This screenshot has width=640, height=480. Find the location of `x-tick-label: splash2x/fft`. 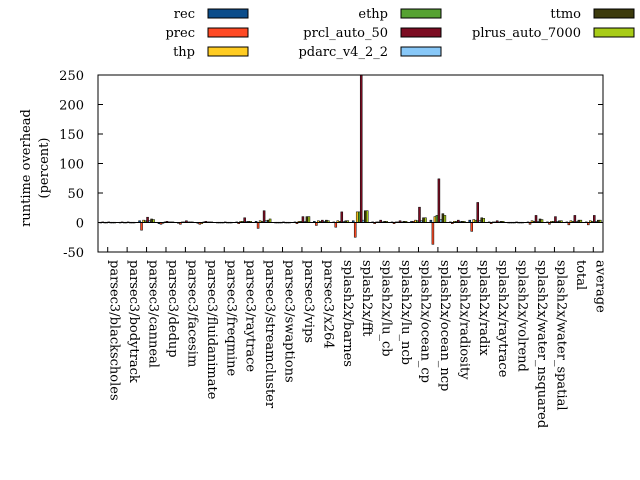

x-tick-label: splash2x/fft is located at coordinates (366, 298).